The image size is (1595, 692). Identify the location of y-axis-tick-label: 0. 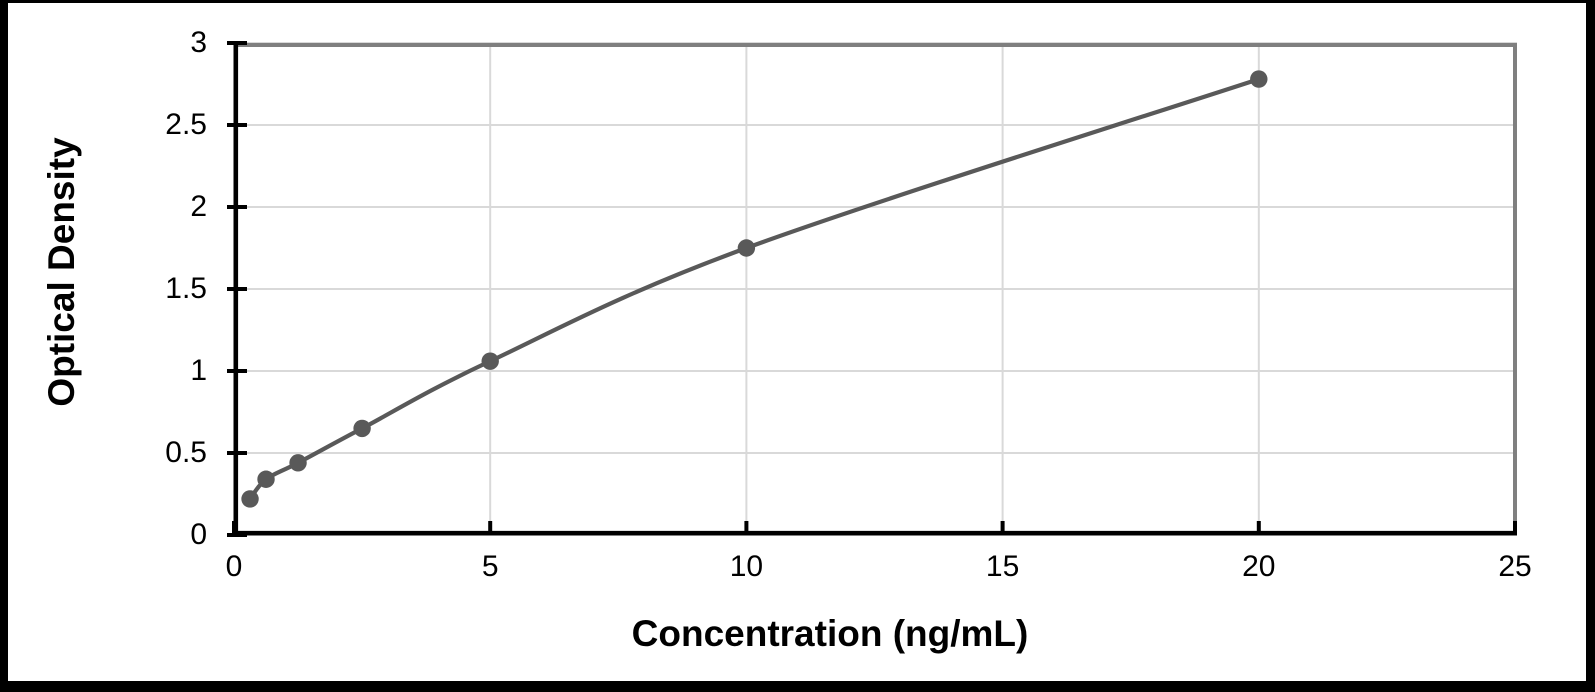
(198, 534).